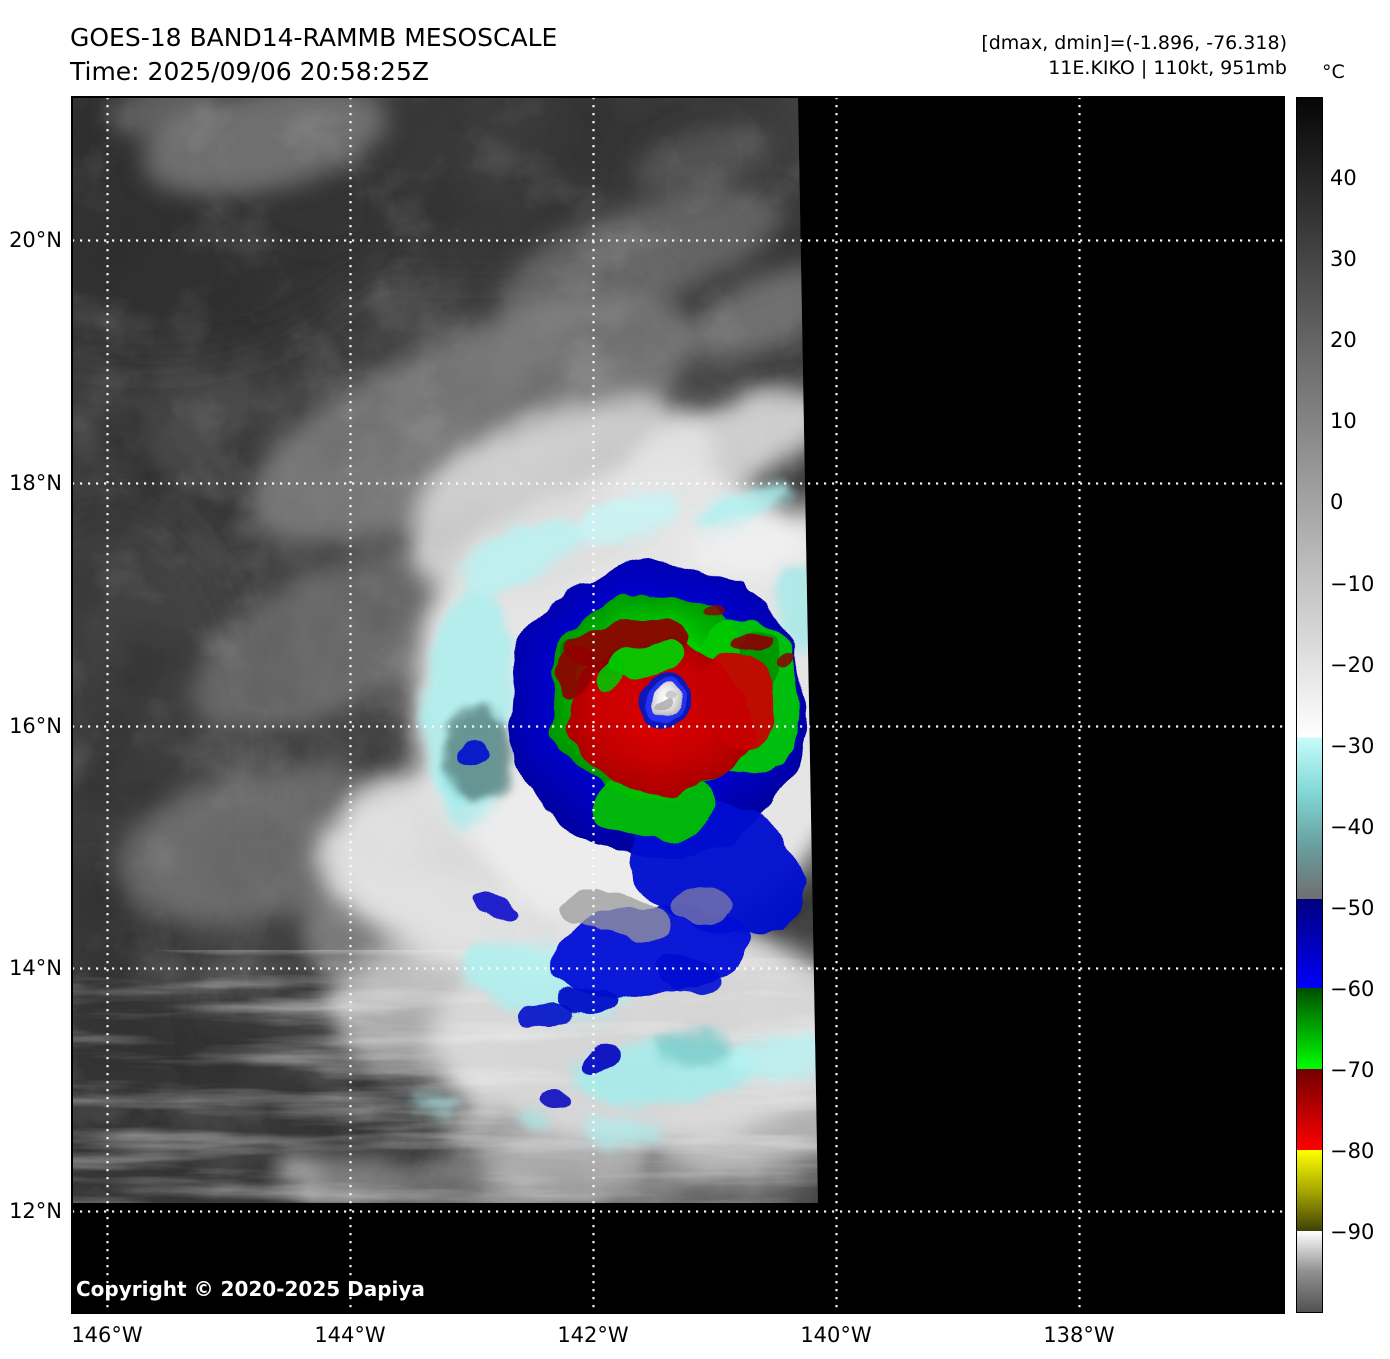  Describe the element at coordinates (1352, 665) in the screenshot. I see `colorbar-tick-n20: −20` at that location.